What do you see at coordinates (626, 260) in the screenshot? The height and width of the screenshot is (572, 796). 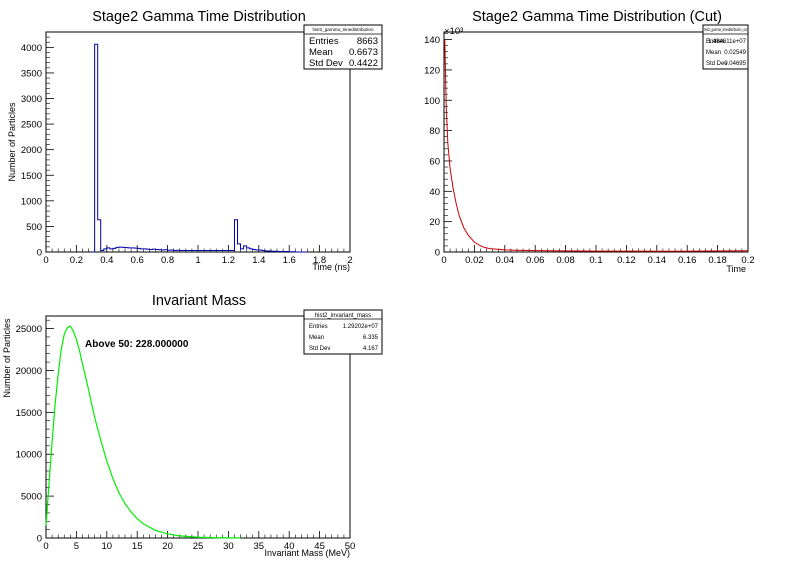 I see `x-tick-label: 0.12` at bounding box center [626, 260].